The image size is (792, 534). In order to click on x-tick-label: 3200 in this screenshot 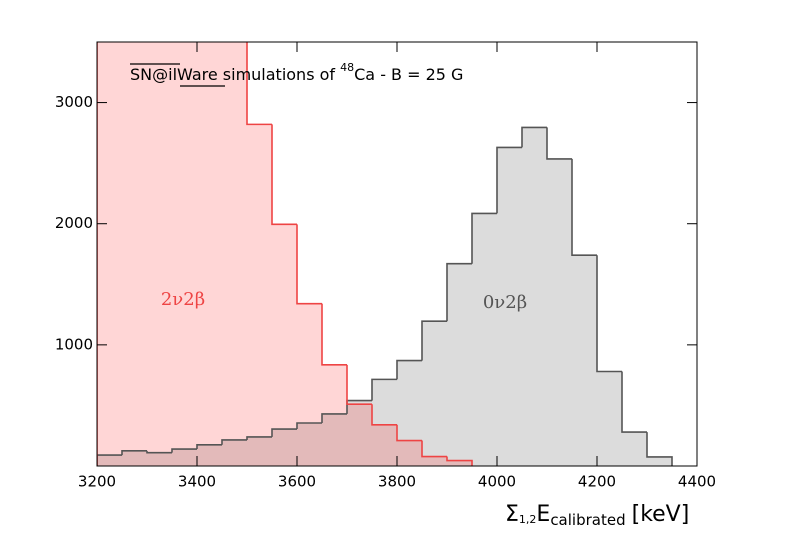, I will do `click(97, 482)`.